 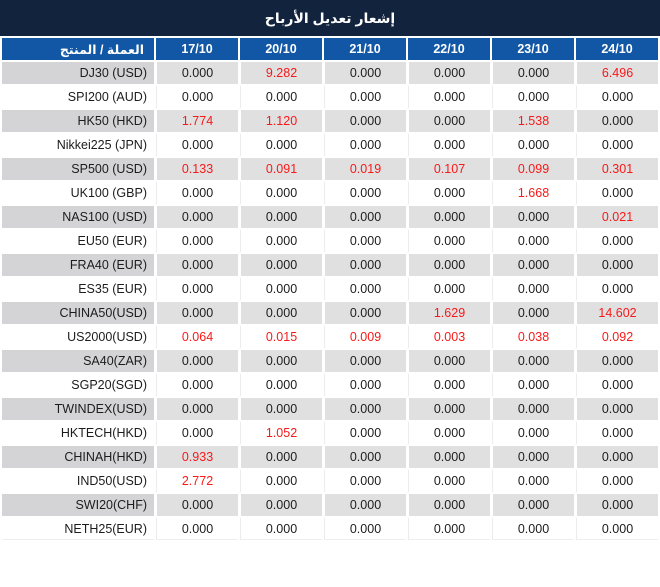 What do you see at coordinates (617, 169) in the screenshot?
I see `value-cell: 0.301` at bounding box center [617, 169].